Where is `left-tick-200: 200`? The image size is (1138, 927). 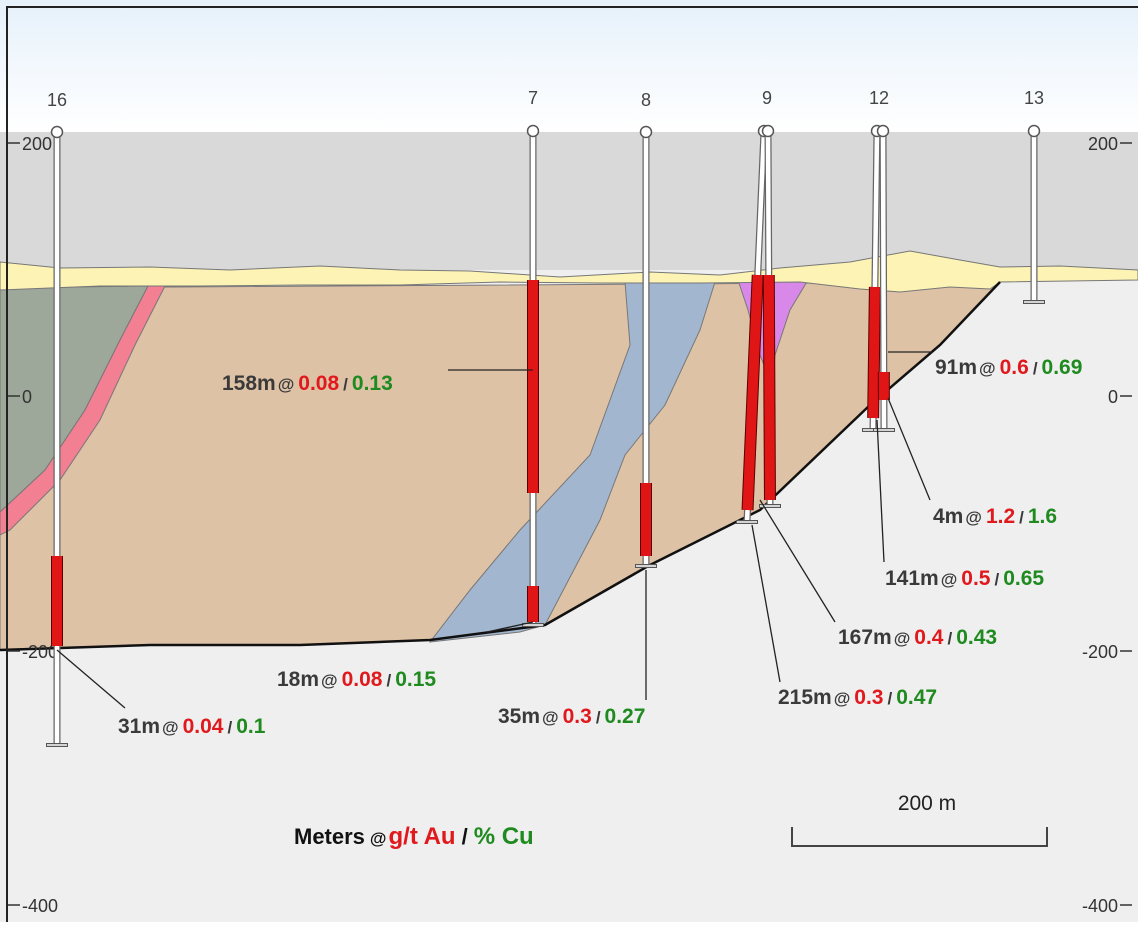
left-tick-200: 200 is located at coordinates (37, 144).